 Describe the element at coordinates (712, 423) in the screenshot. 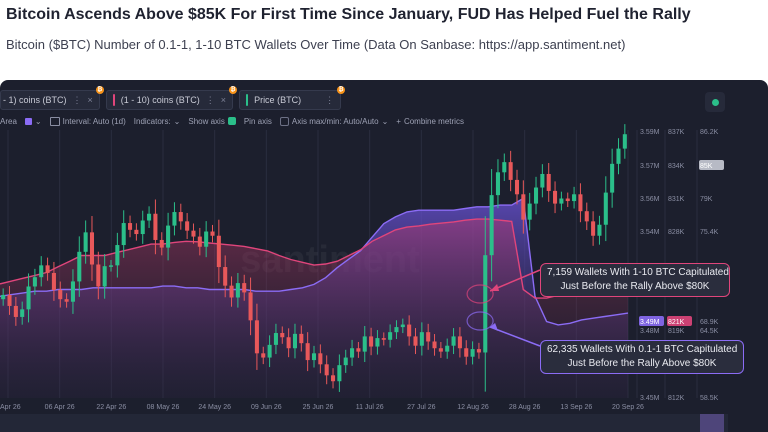

I see `time-scrollbar-handle` at that location.